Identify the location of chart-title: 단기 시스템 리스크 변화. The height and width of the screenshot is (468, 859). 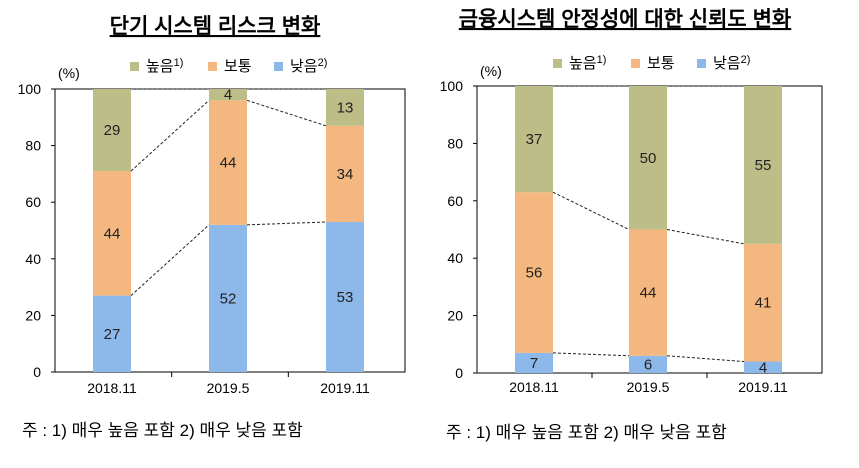
(215, 26).